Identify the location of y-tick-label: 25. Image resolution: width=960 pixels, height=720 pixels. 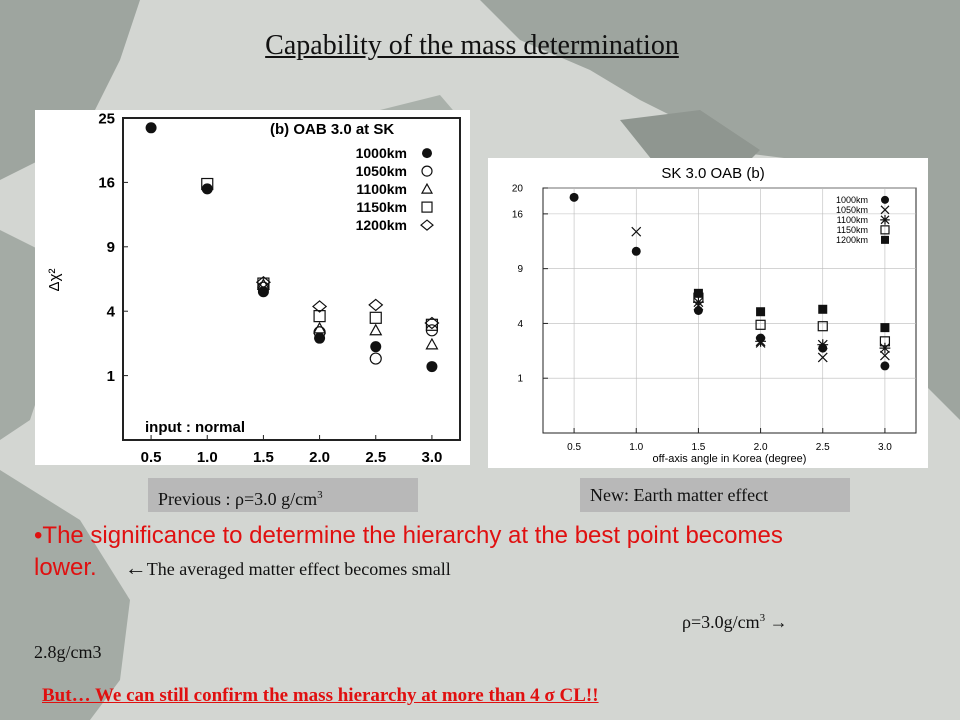
(106, 118).